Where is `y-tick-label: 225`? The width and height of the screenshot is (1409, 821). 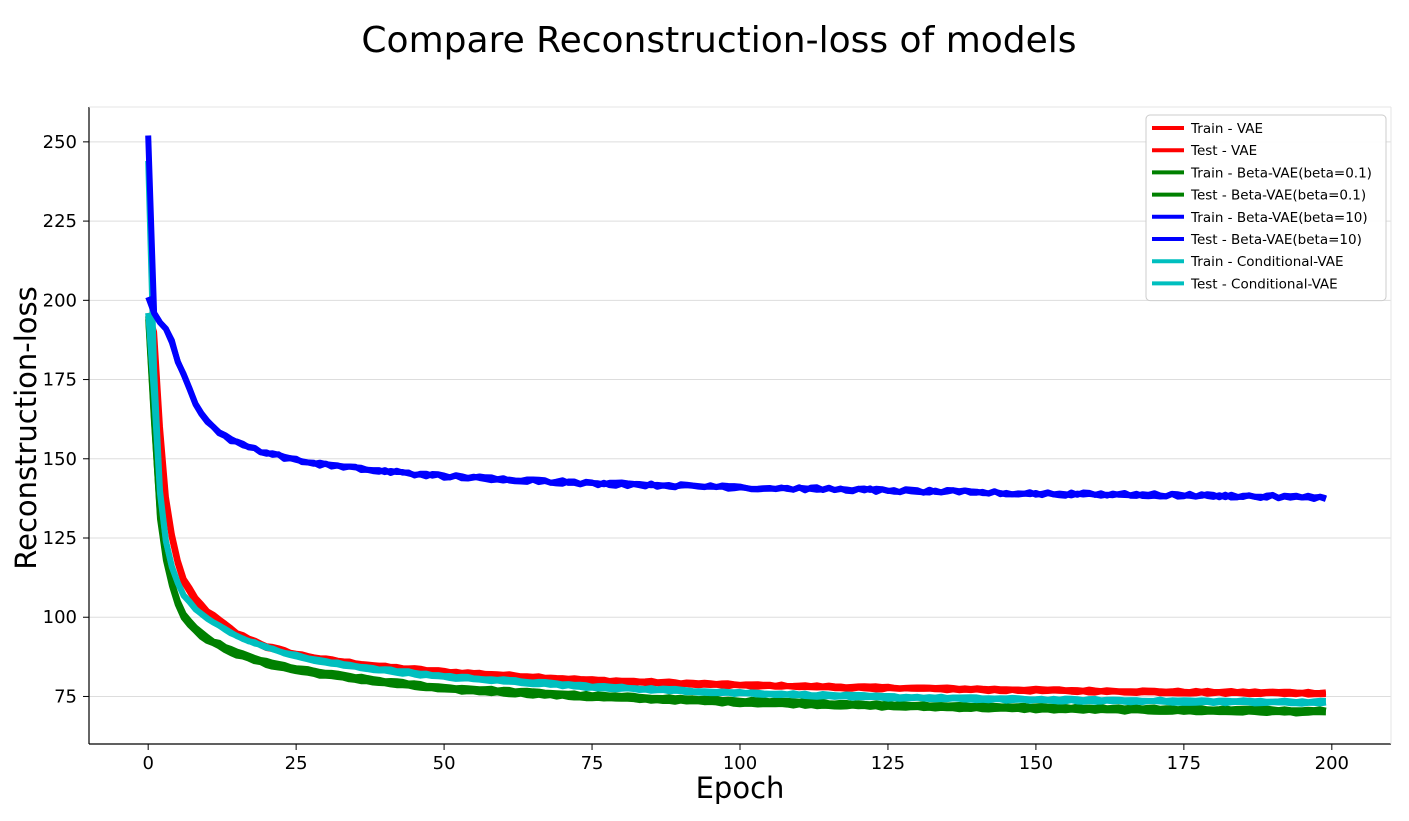 y-tick-label: 225 is located at coordinates (60, 221).